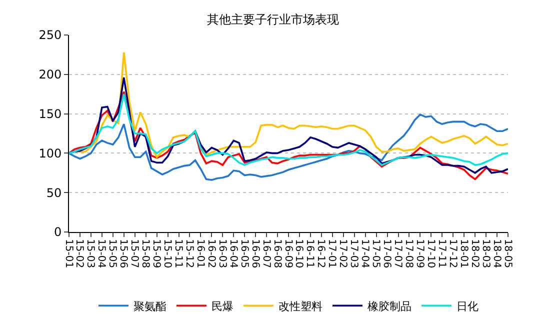 The width and height of the screenshot is (546, 332). I want to click on x-tick-label: 15-07, so click(134, 253).